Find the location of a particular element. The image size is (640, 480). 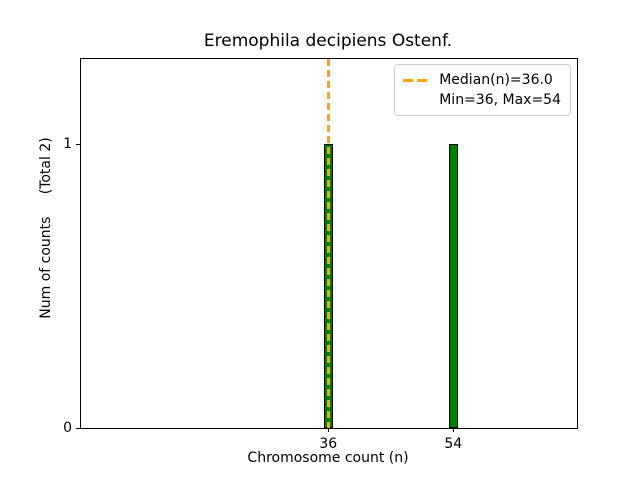

chart-title: Eremophila decipiens Ostenf. is located at coordinates (328, 41).